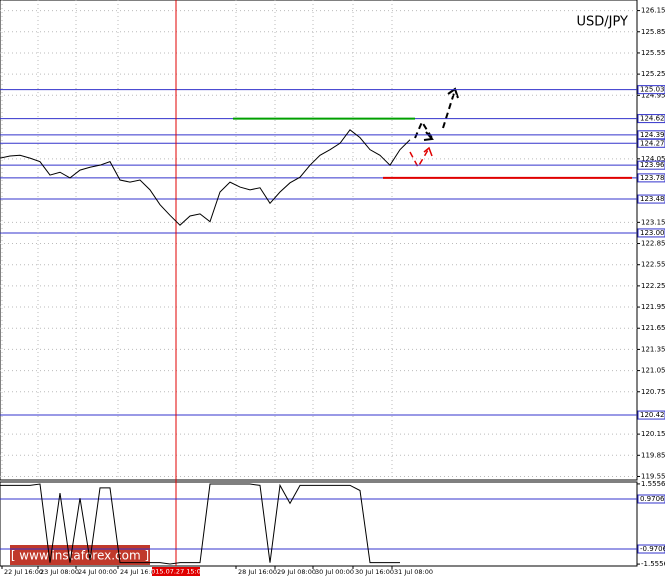 This screenshot has height=576, width=665. I want to click on x-tick-label: 24 Jul 00:00, so click(97, 572).